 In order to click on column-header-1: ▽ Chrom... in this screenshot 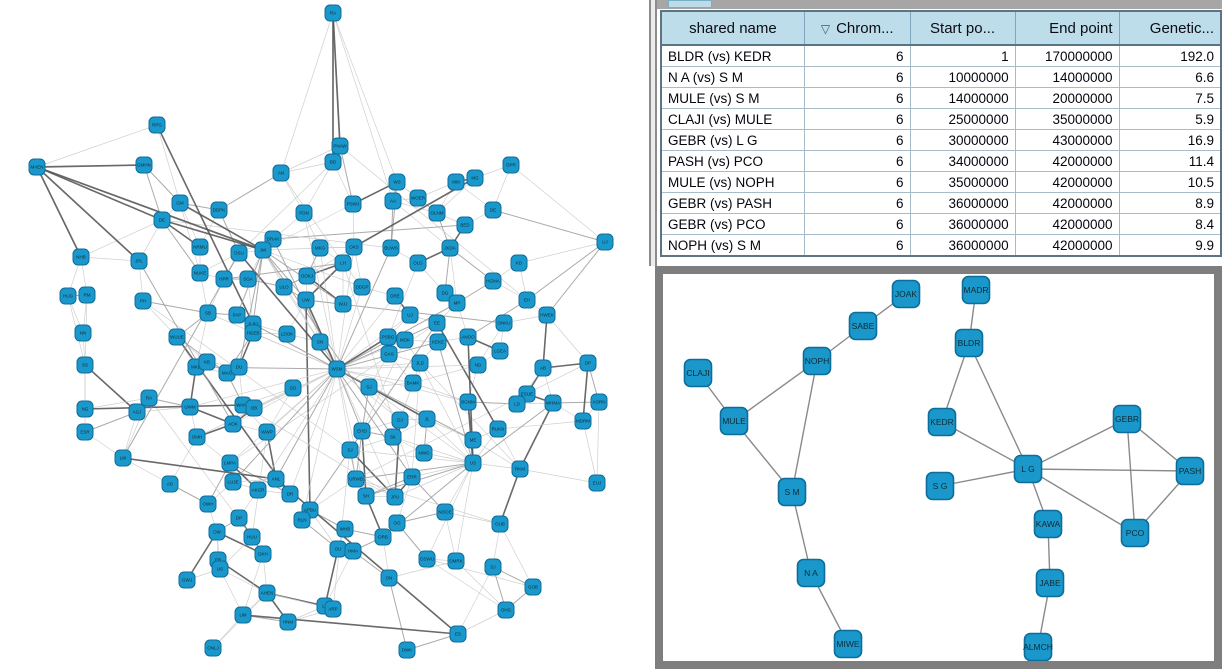, I will do `click(857, 28)`.